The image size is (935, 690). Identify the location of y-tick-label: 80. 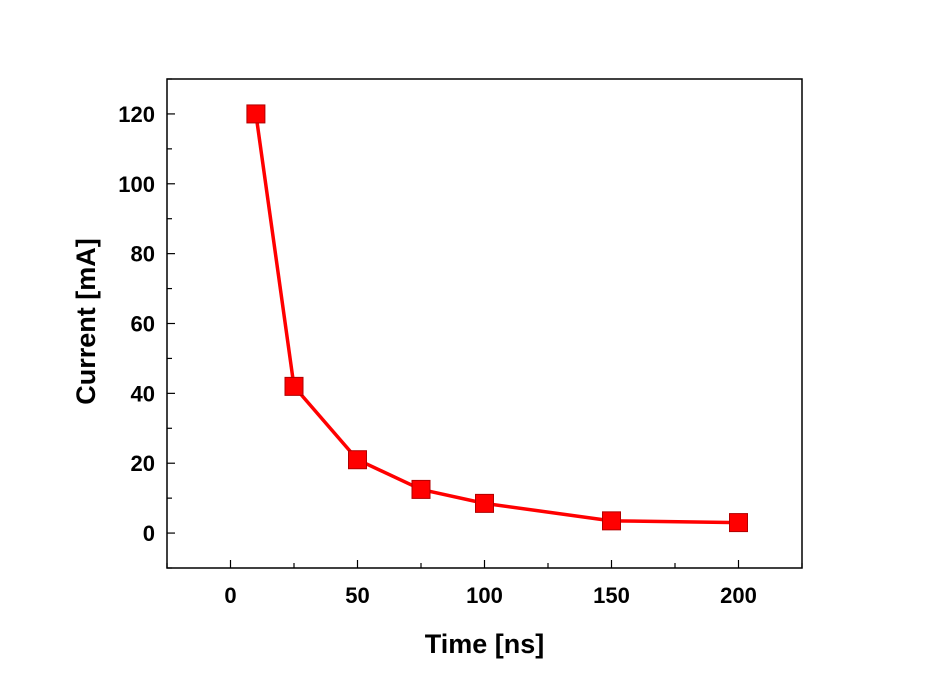
(143, 254).